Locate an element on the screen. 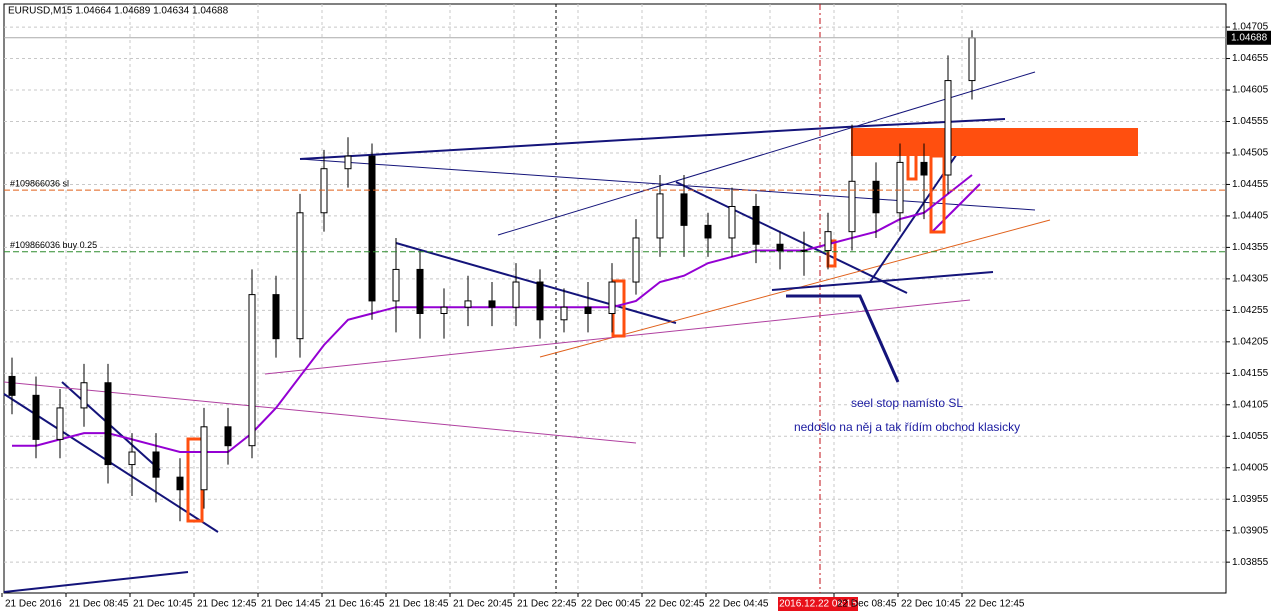 This screenshot has height=616, width=1272. x-tick-label: 21 Dec 22:45 is located at coordinates (547, 604).